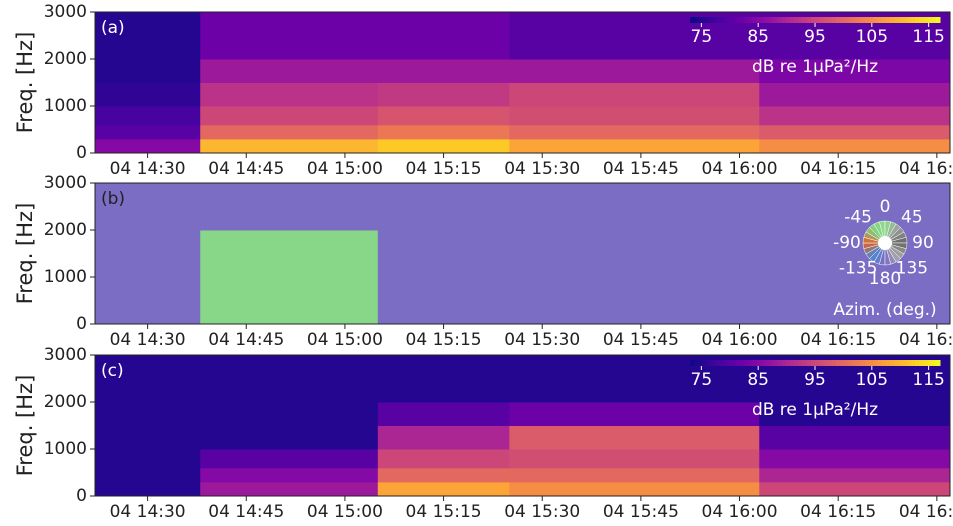 Image resolution: width=953 pixels, height=526 pixels. What do you see at coordinates (912, 218) in the screenshot?
I see `azimuth-tick-label: 45` at bounding box center [912, 218].